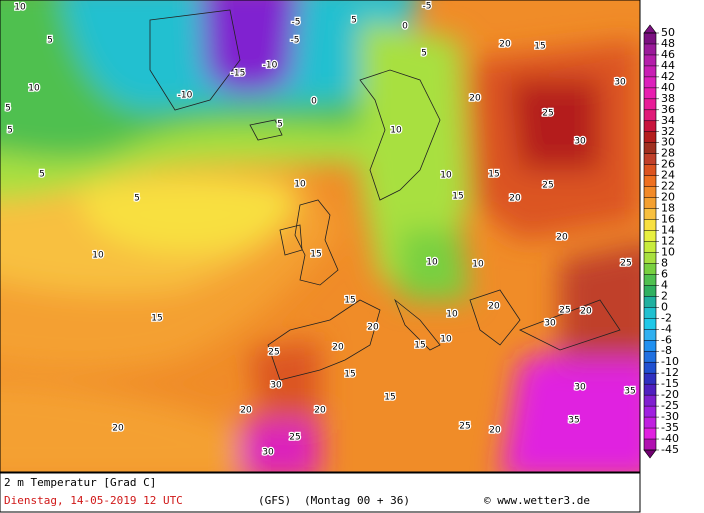 This screenshot has height=513, width=704. I want to click on footer-model: (GFS), so click(274, 500).